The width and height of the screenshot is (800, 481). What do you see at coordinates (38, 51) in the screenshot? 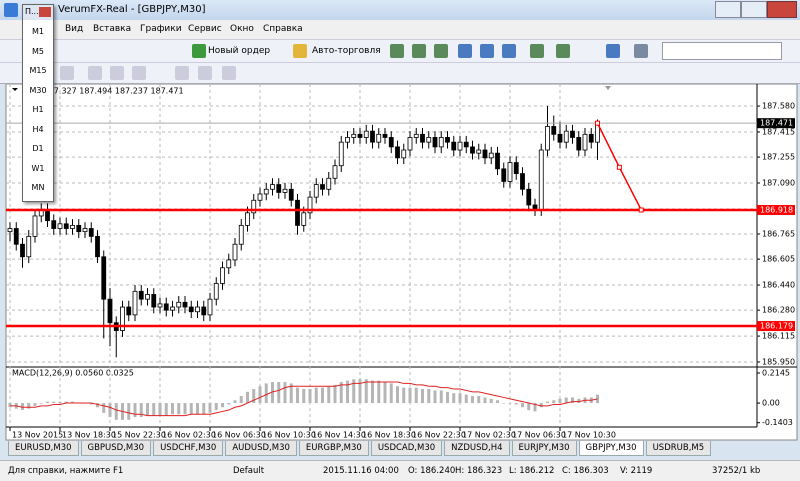
I see `timeframe-item: M5` at bounding box center [38, 51].